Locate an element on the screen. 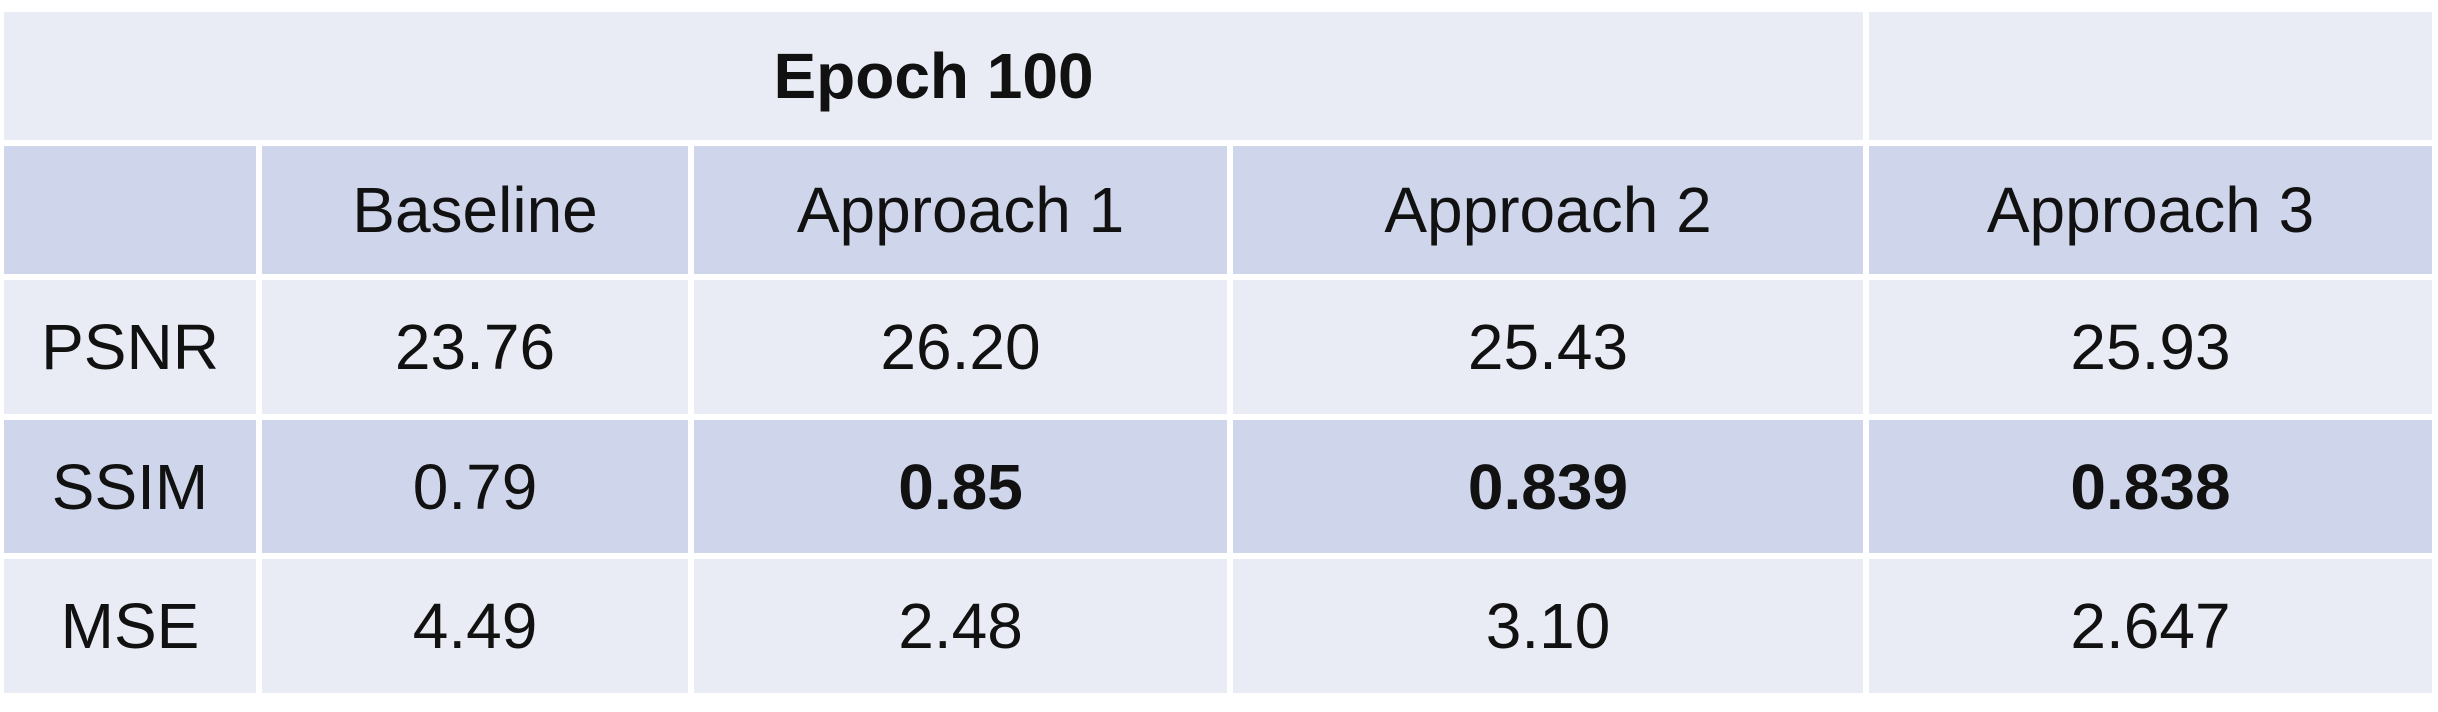  column-header-approach-3: Approach 3 is located at coordinates (2150, 210).